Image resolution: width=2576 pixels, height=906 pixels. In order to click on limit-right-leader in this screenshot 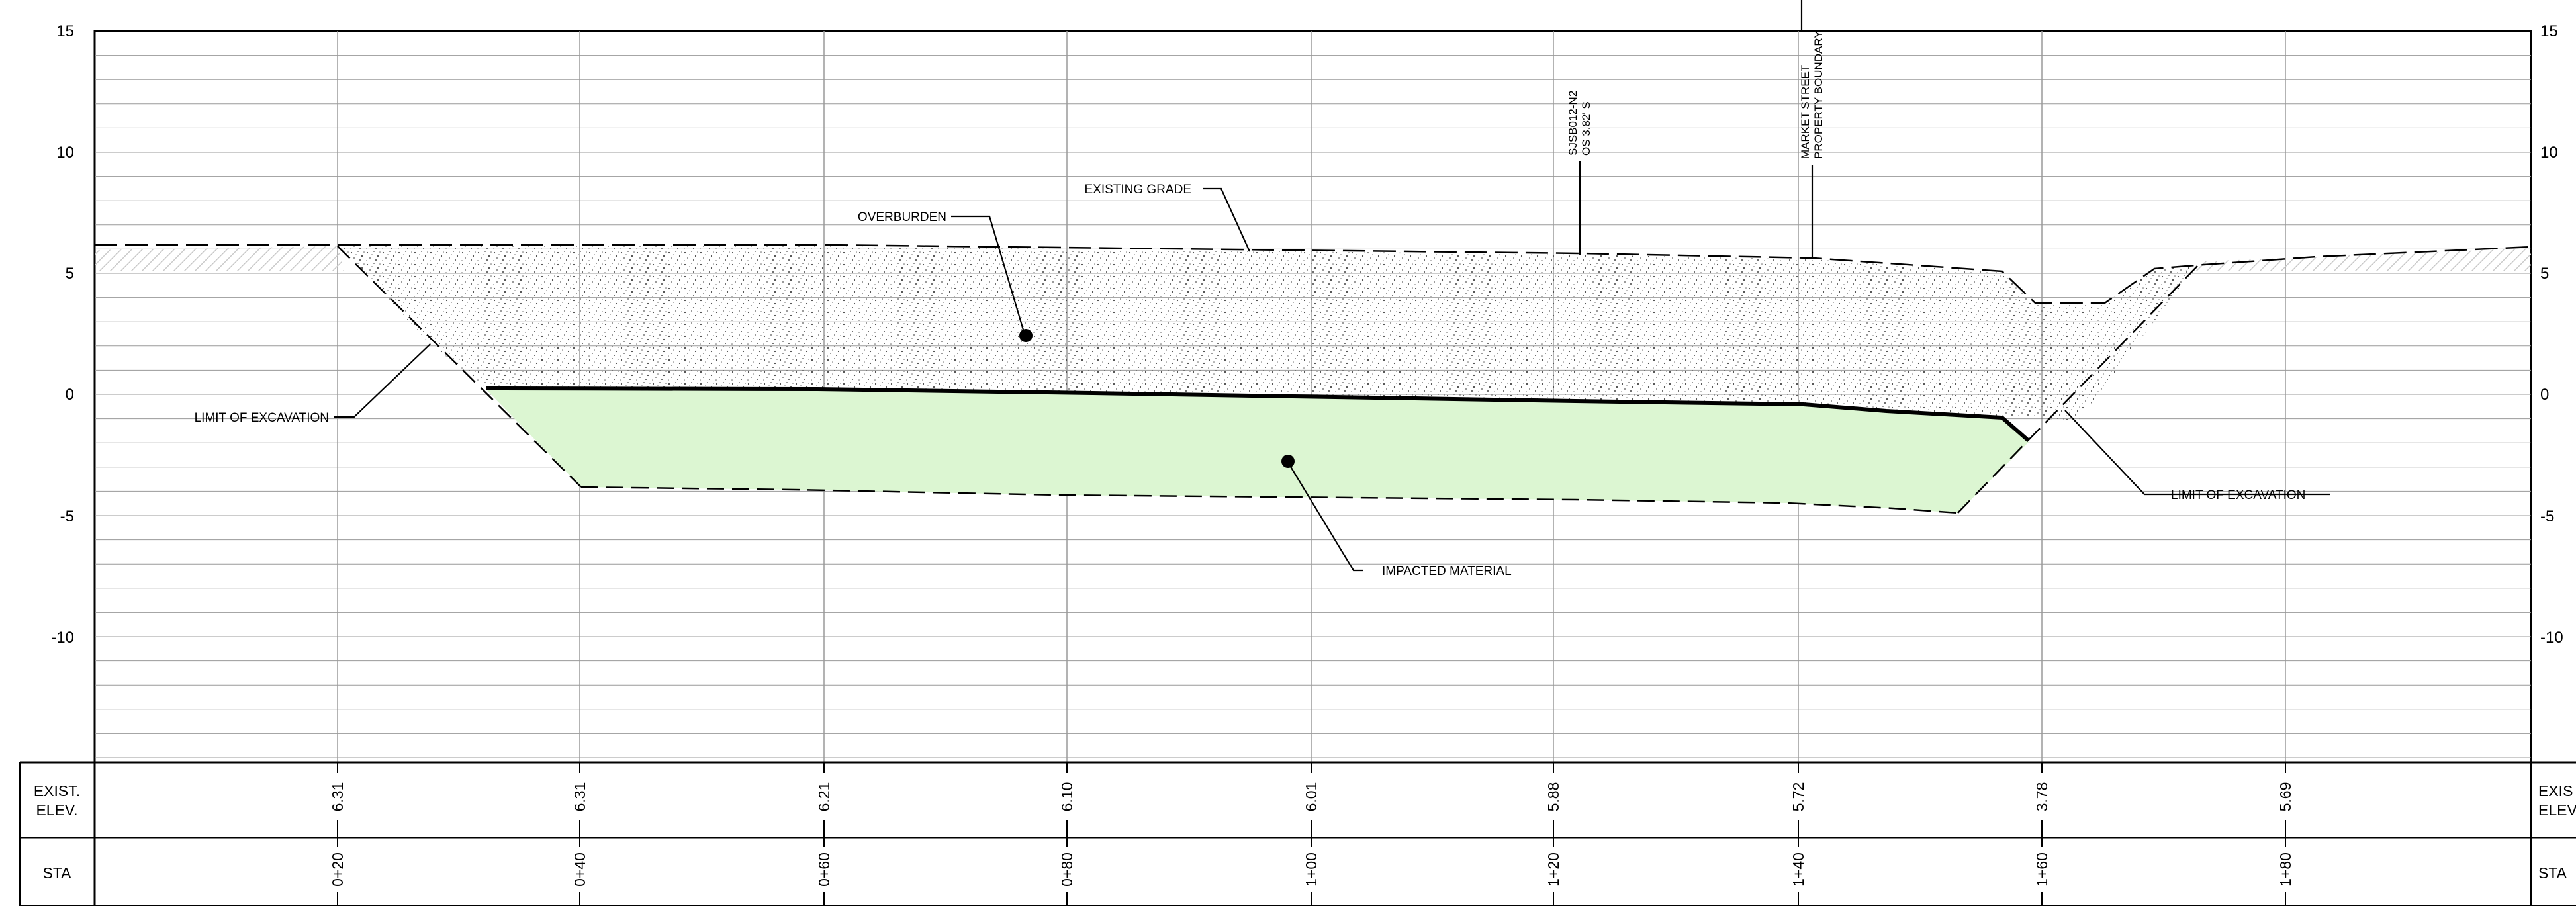, I will do `click(2197, 453)`.